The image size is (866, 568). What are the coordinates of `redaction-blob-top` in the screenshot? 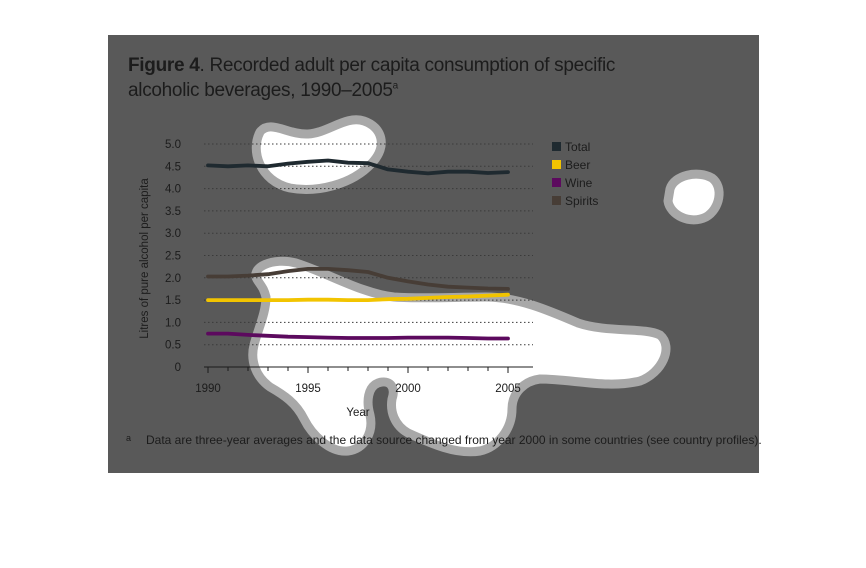 It's located at (318, 154).